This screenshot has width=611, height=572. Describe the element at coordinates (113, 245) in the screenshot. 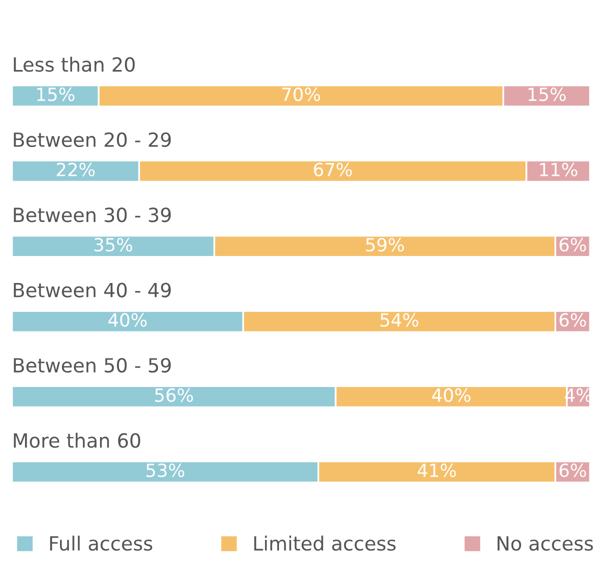

I see `data-label: 35%` at that location.